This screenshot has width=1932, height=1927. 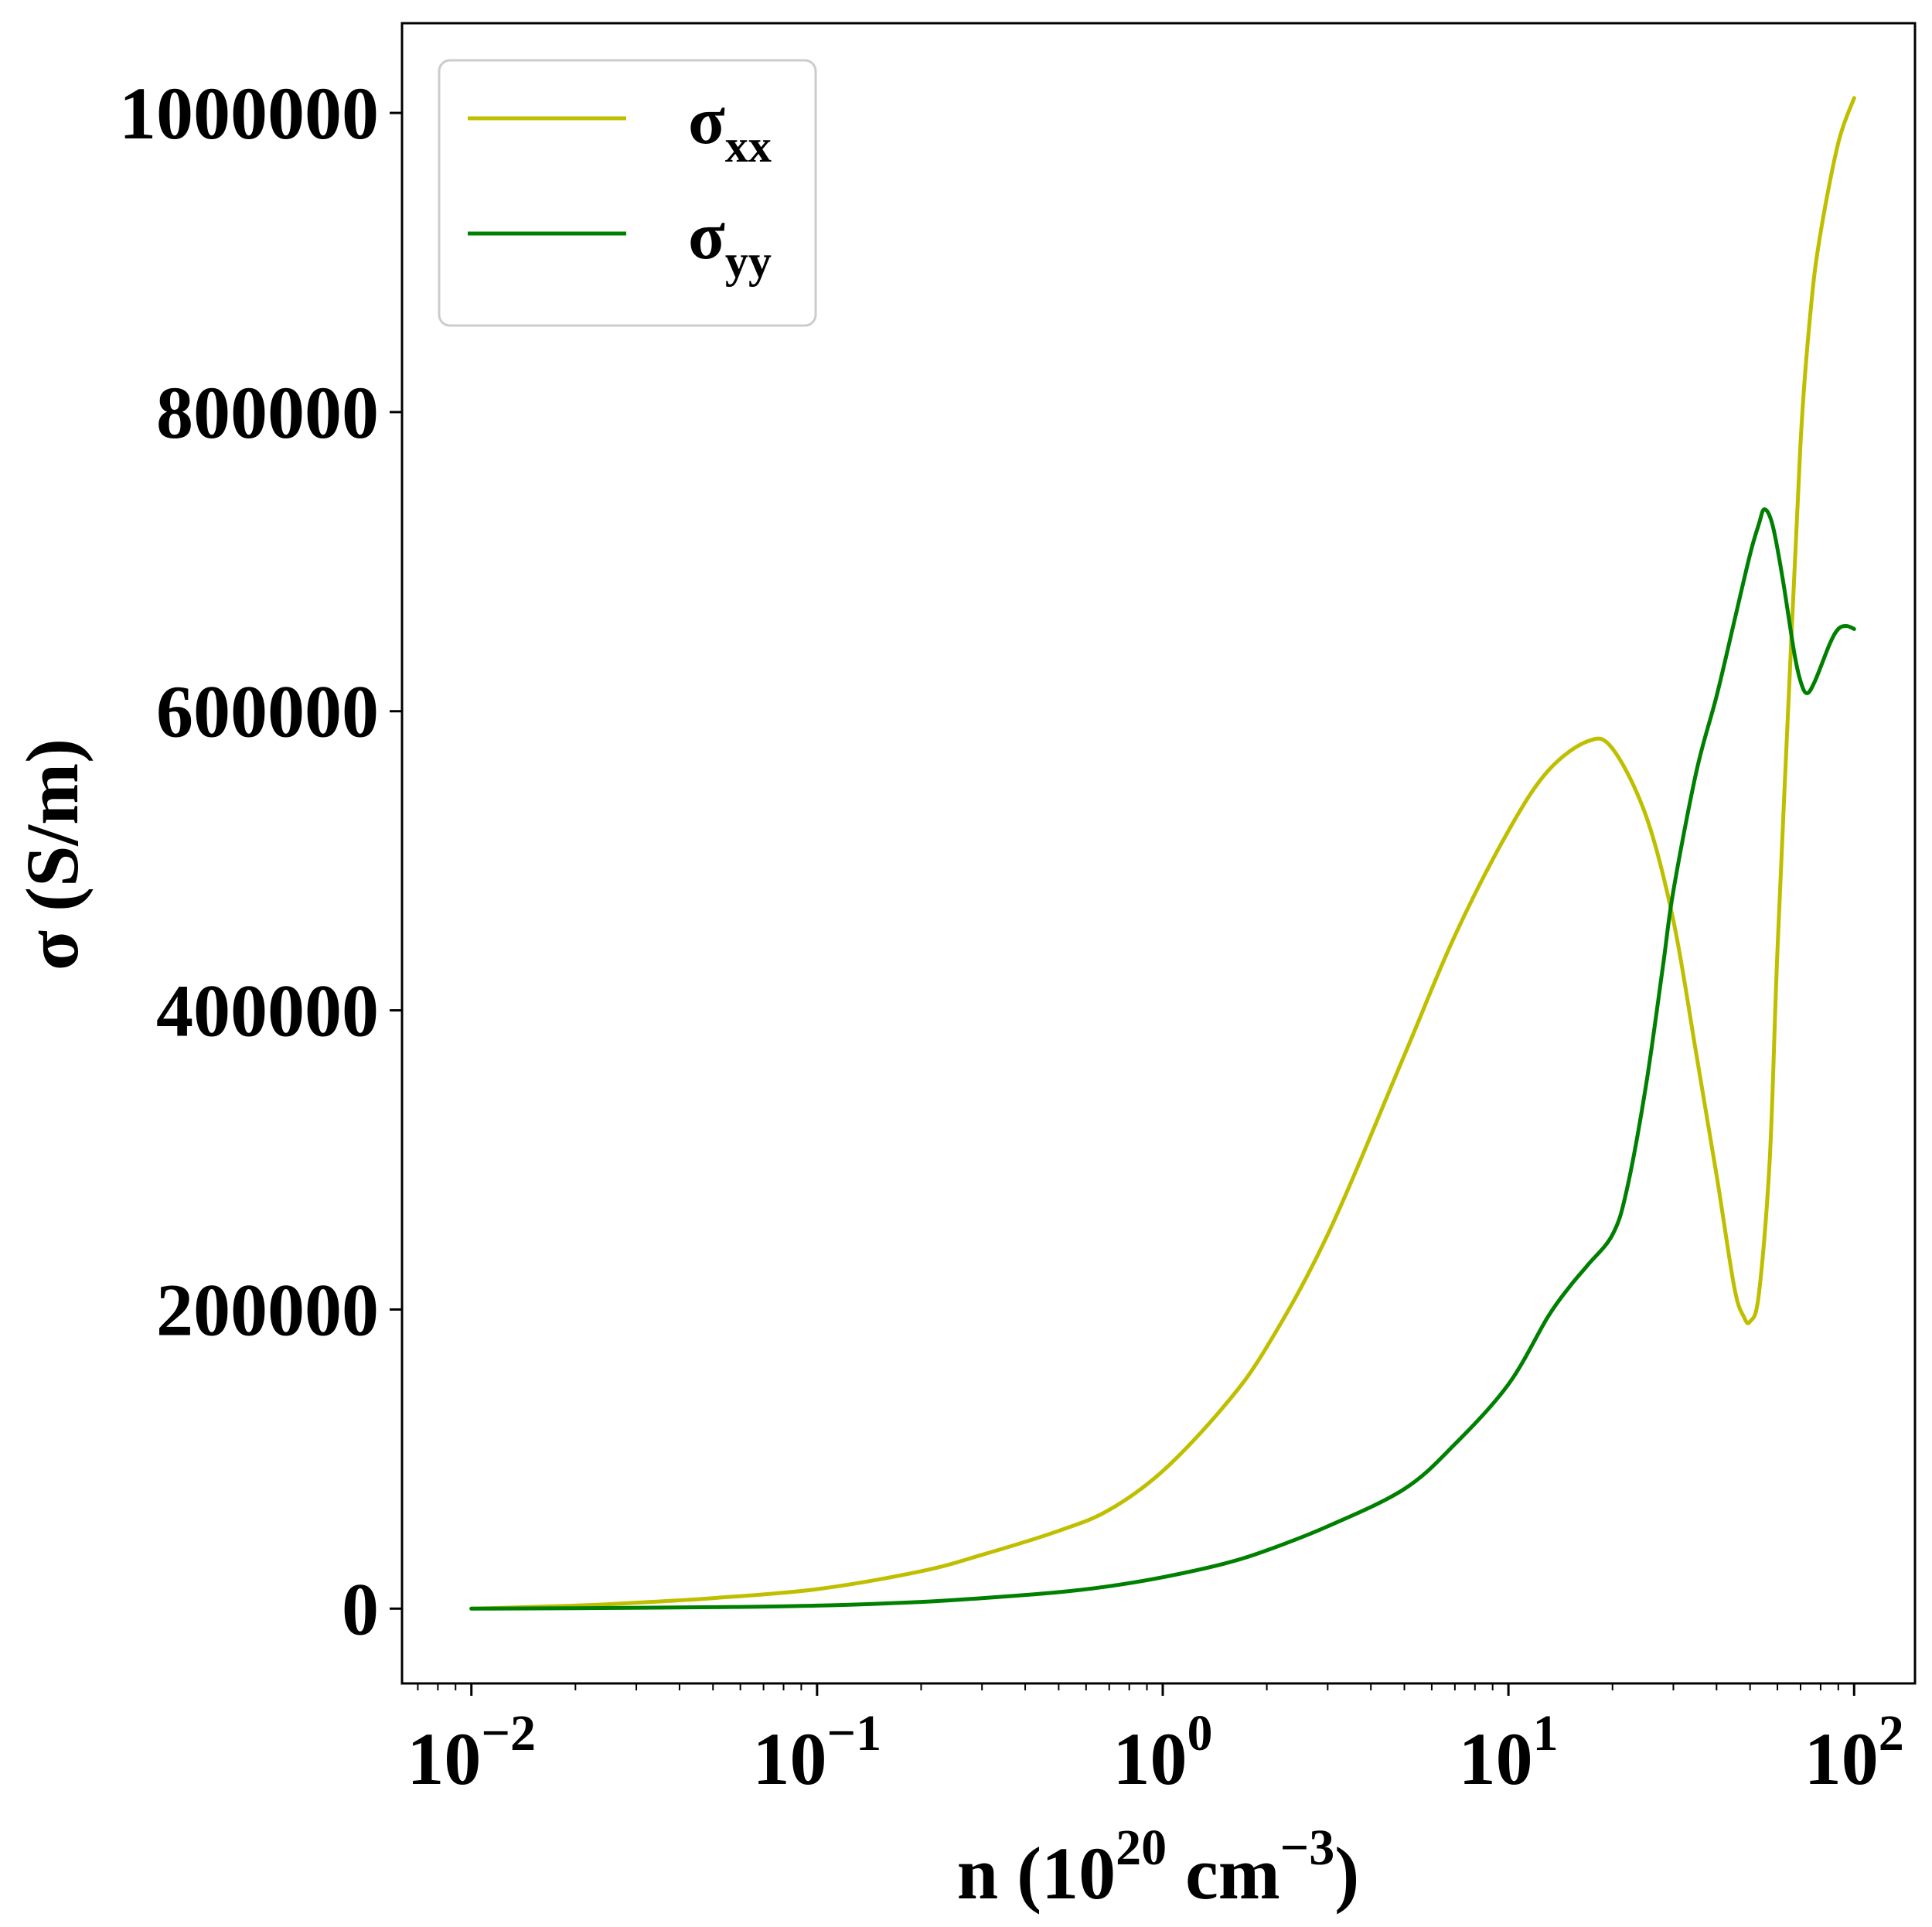 What do you see at coordinates (260, 861) in the screenshot?
I see `y-axis: 0 200000 400000 600000 800000 1000000` at bounding box center [260, 861].